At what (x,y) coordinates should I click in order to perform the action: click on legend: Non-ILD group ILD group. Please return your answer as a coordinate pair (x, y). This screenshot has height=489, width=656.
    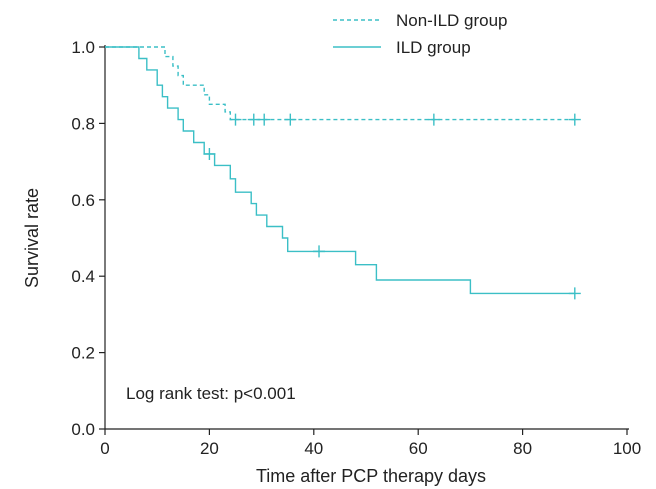
    Looking at the image, I should click on (420, 34).